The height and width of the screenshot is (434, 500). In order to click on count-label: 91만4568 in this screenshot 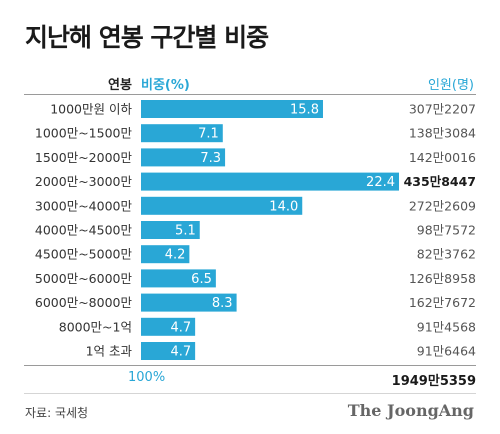, I will do `click(446, 326)`.